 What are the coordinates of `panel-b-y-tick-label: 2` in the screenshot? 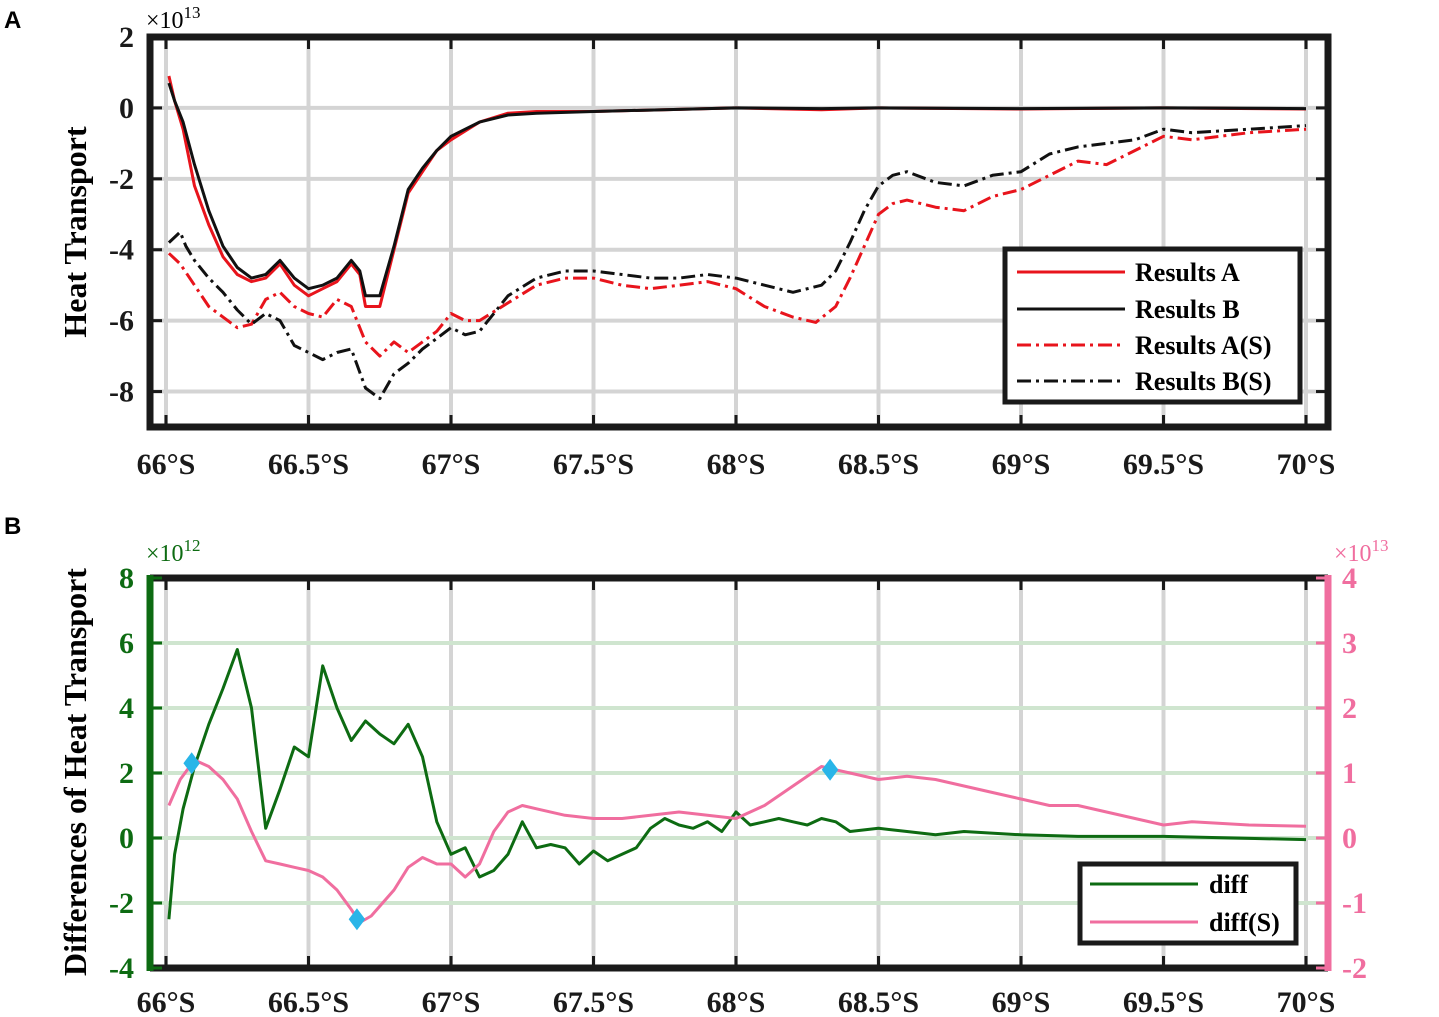 It's located at (126, 773).